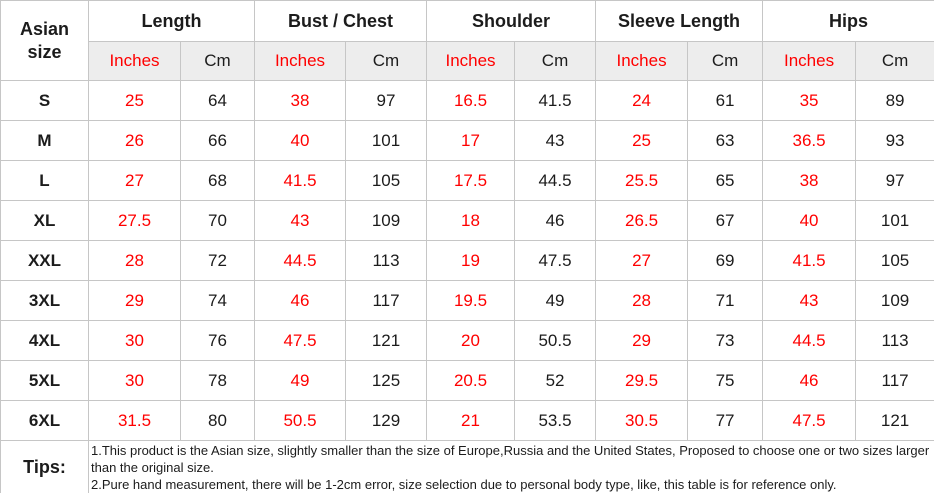 The width and height of the screenshot is (934, 493). I want to click on cm-value: 109, so click(386, 220).